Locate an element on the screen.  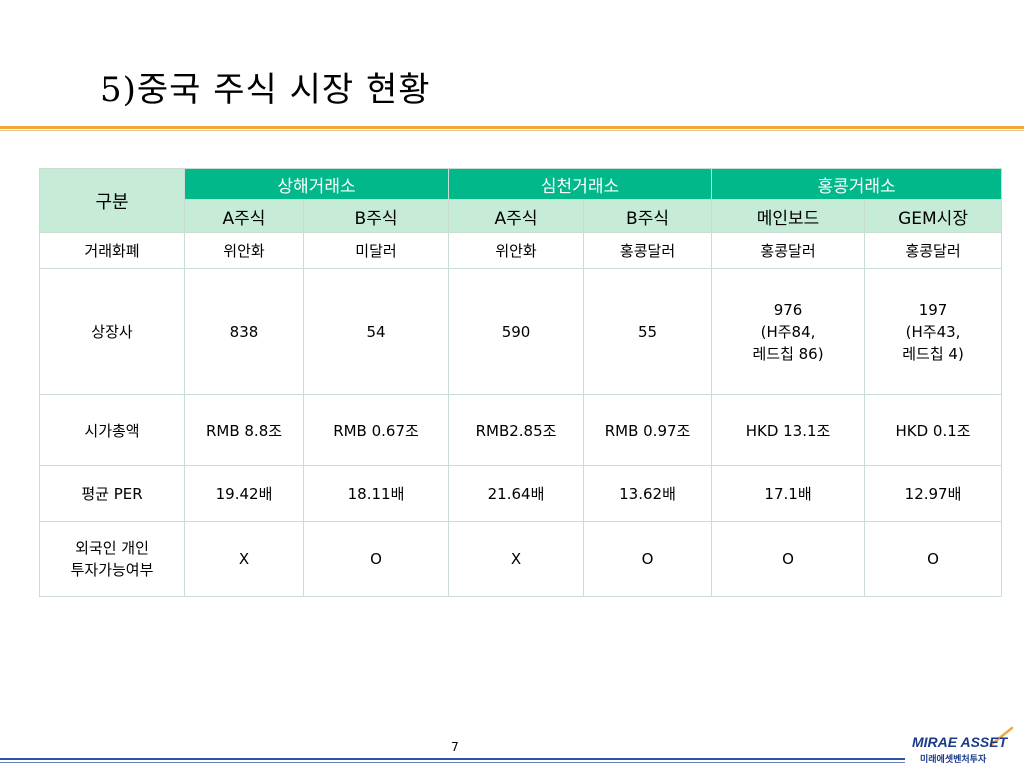
subheader-shenzhen-a: A주식 is located at coordinates (516, 216).